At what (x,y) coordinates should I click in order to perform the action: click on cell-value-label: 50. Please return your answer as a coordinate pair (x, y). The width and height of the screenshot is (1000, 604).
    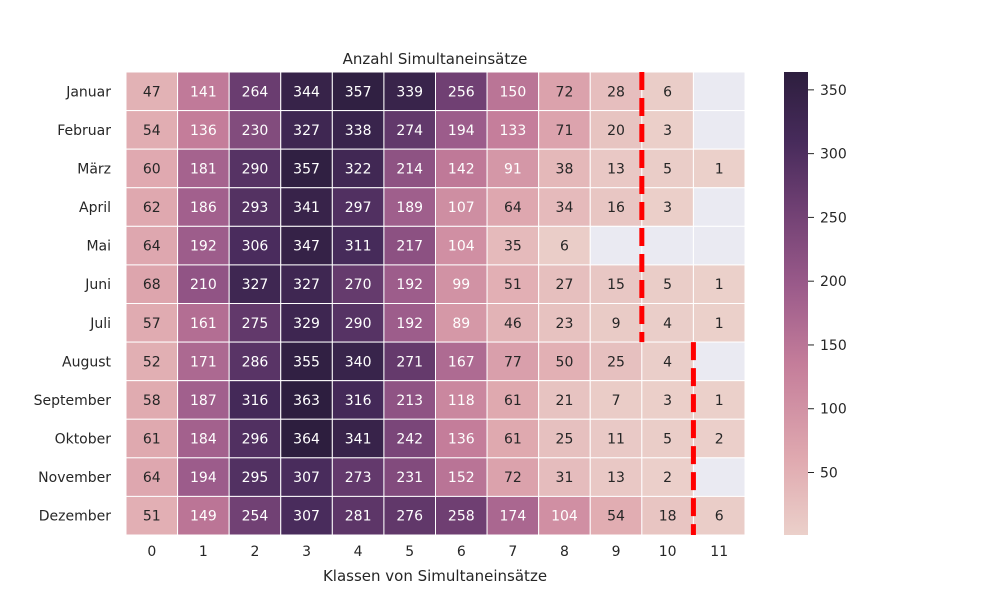
    Looking at the image, I should click on (565, 362).